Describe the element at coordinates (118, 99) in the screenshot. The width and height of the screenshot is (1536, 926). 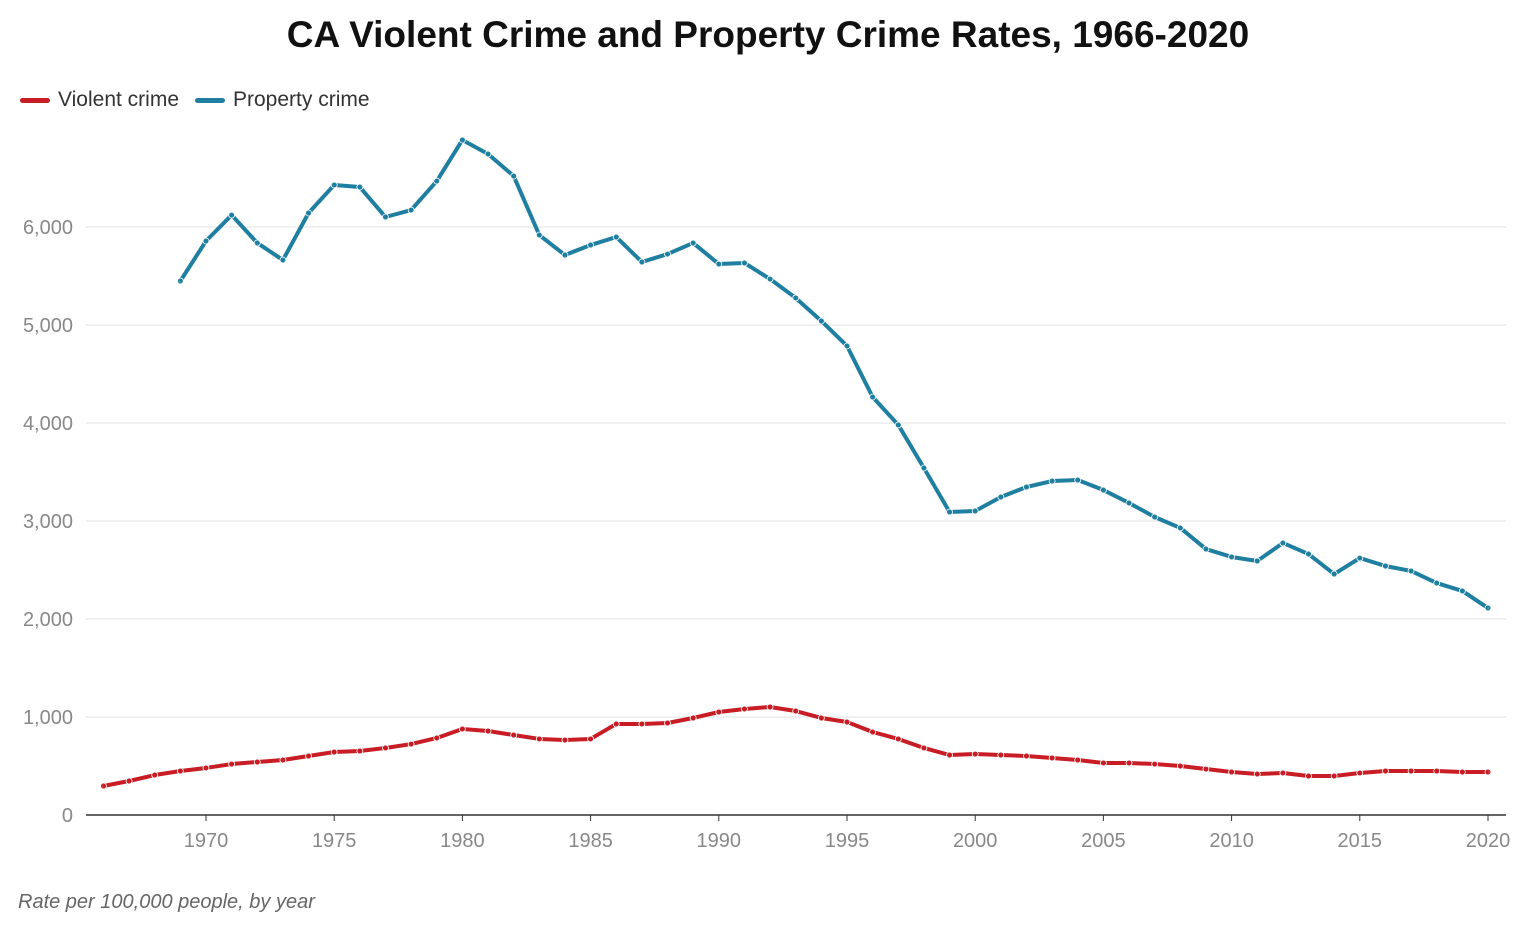
I see `legend-label-violent: Violent crime` at that location.